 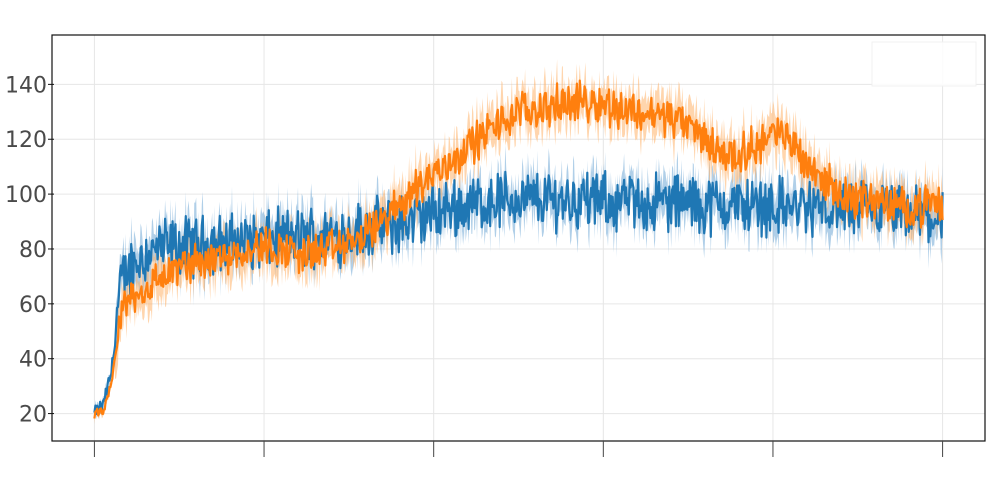 I want to click on legend-background, so click(x=924, y=64).